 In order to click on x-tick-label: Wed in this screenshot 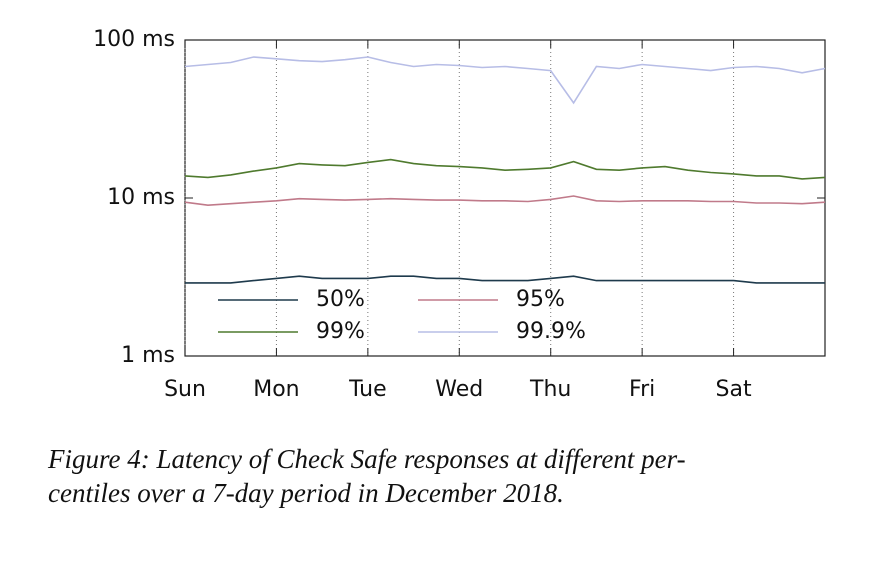, I will do `click(459, 389)`.